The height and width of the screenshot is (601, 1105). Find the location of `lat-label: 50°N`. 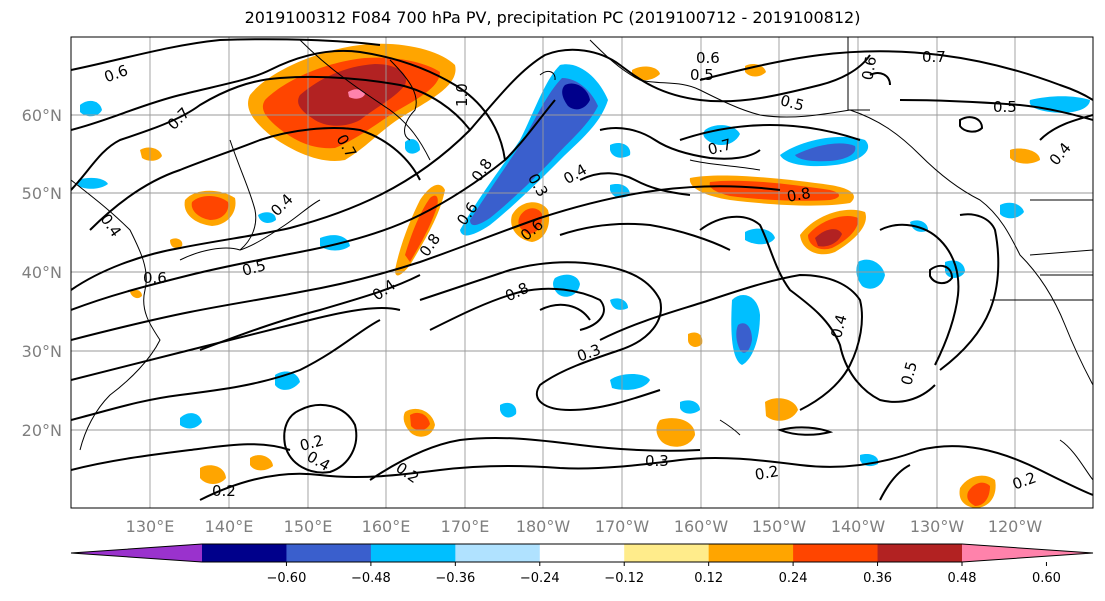

lat-label: 50°N is located at coordinates (42, 193).